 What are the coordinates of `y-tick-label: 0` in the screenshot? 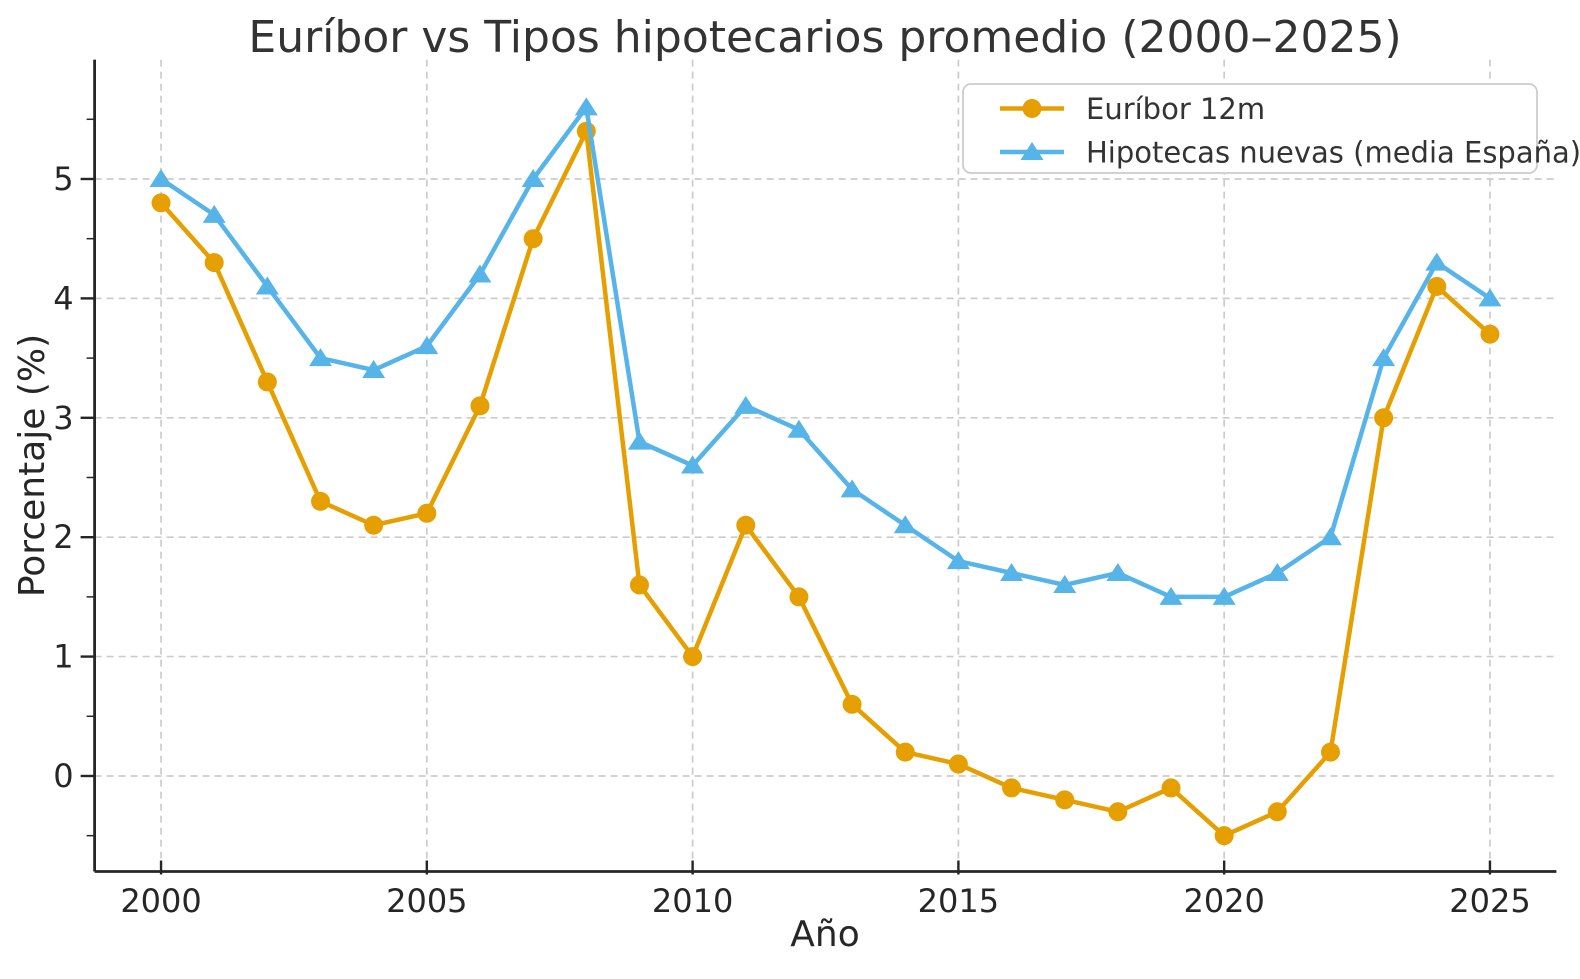 It's located at (63, 776).